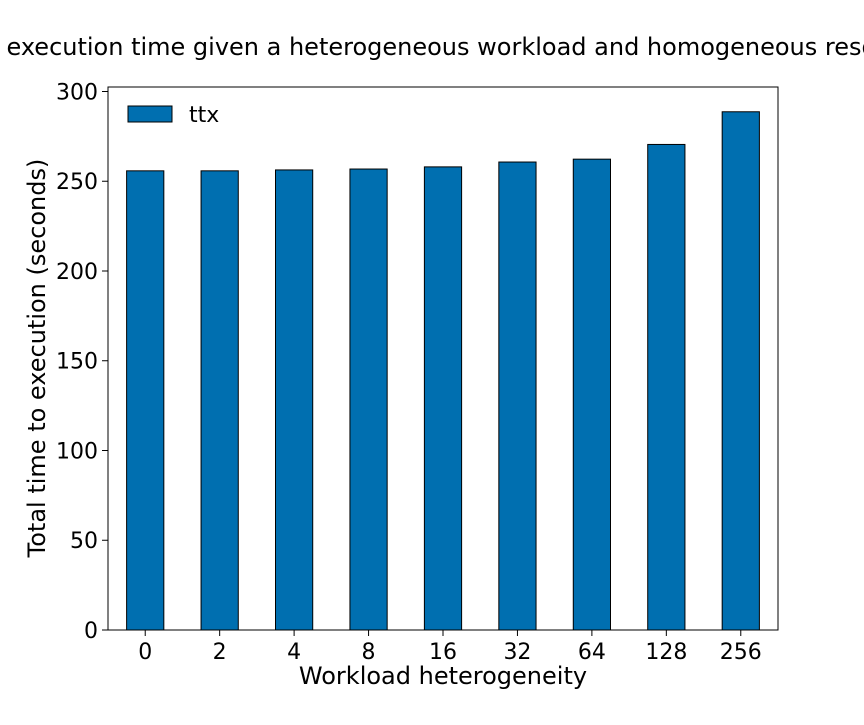 The image size is (864, 725). What do you see at coordinates (91, 631) in the screenshot?
I see `y-tick-label: 0` at bounding box center [91, 631].